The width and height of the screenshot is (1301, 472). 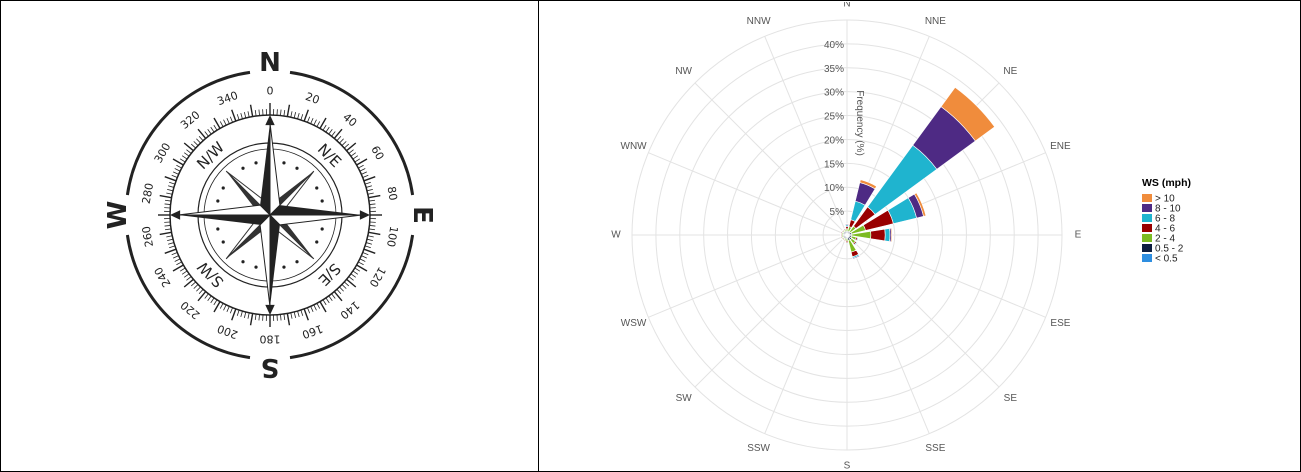 I want to click on compass-degree-label: 0, so click(x=270, y=91).